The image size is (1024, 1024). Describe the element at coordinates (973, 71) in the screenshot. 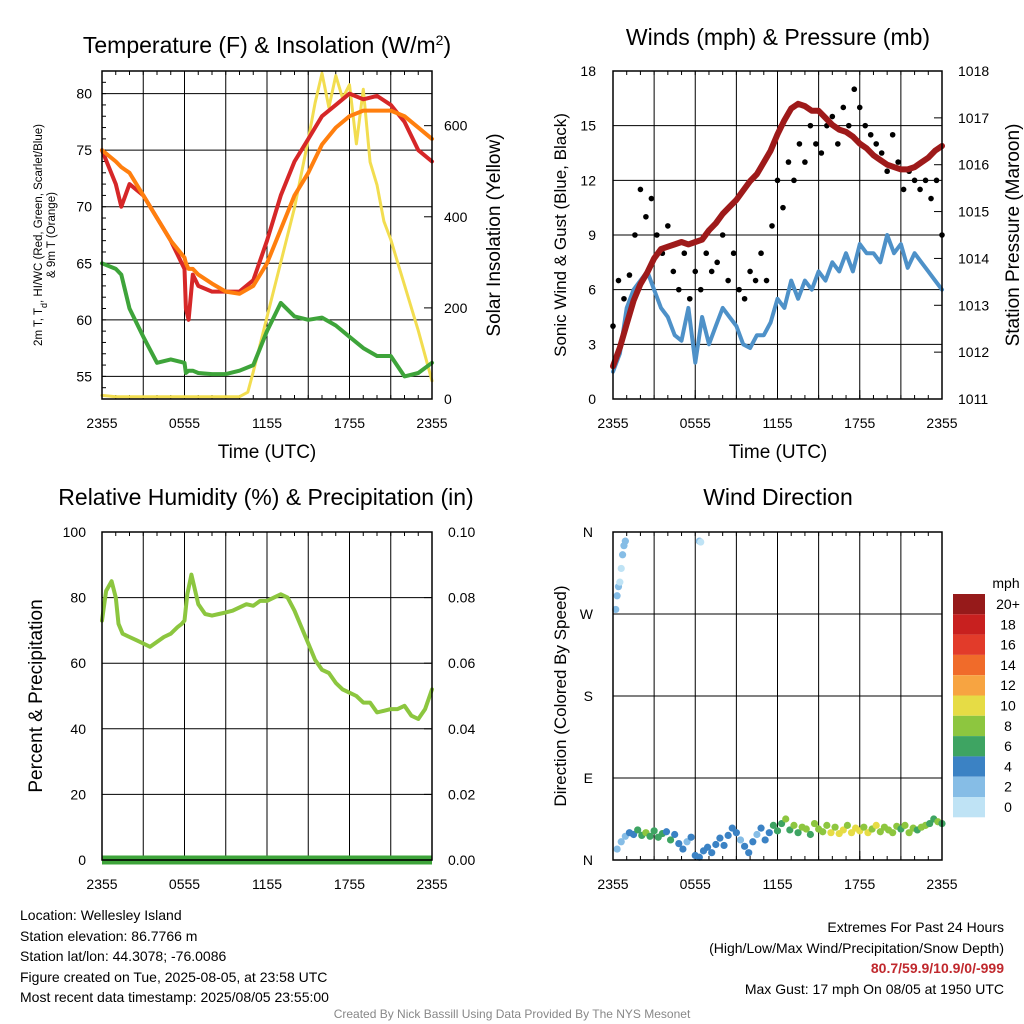

I see `pressure-y-tick-label: 1018` at that location.